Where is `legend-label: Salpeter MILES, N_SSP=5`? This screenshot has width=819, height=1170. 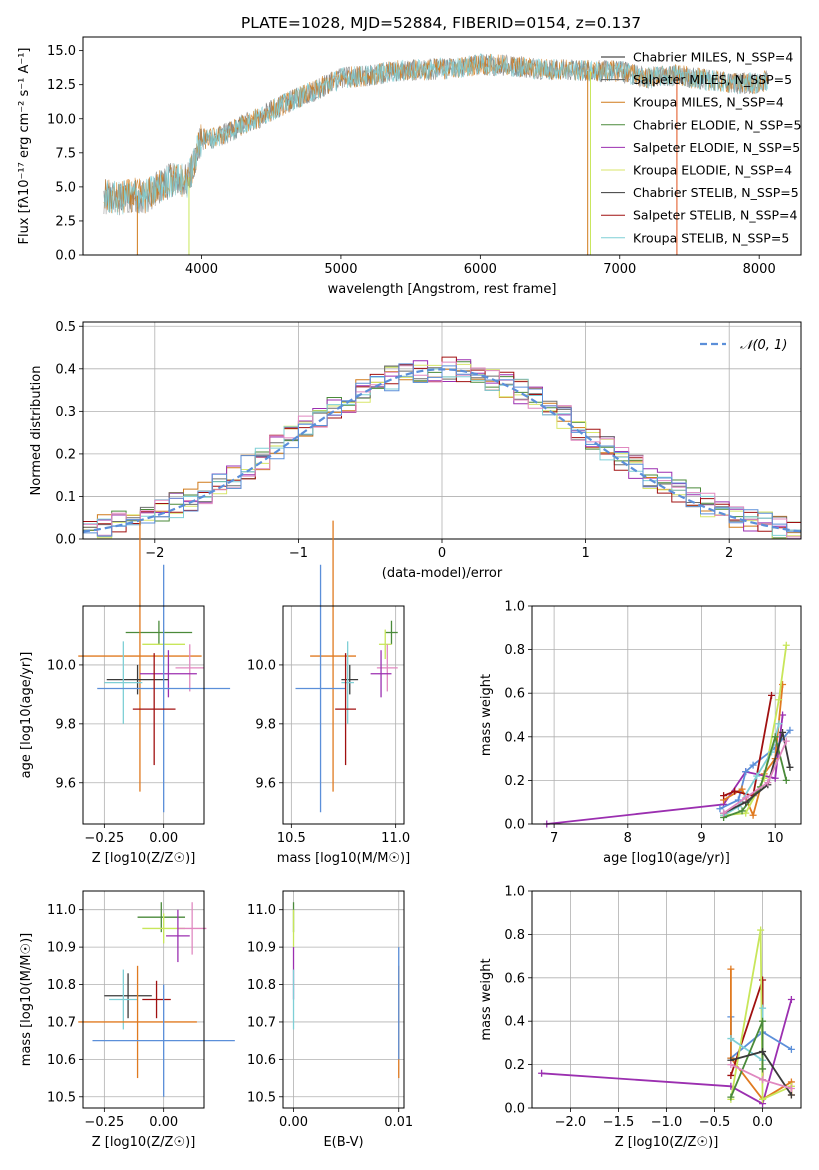
legend-label: Salpeter MILES, N_SSP=5 is located at coordinates (712, 79).